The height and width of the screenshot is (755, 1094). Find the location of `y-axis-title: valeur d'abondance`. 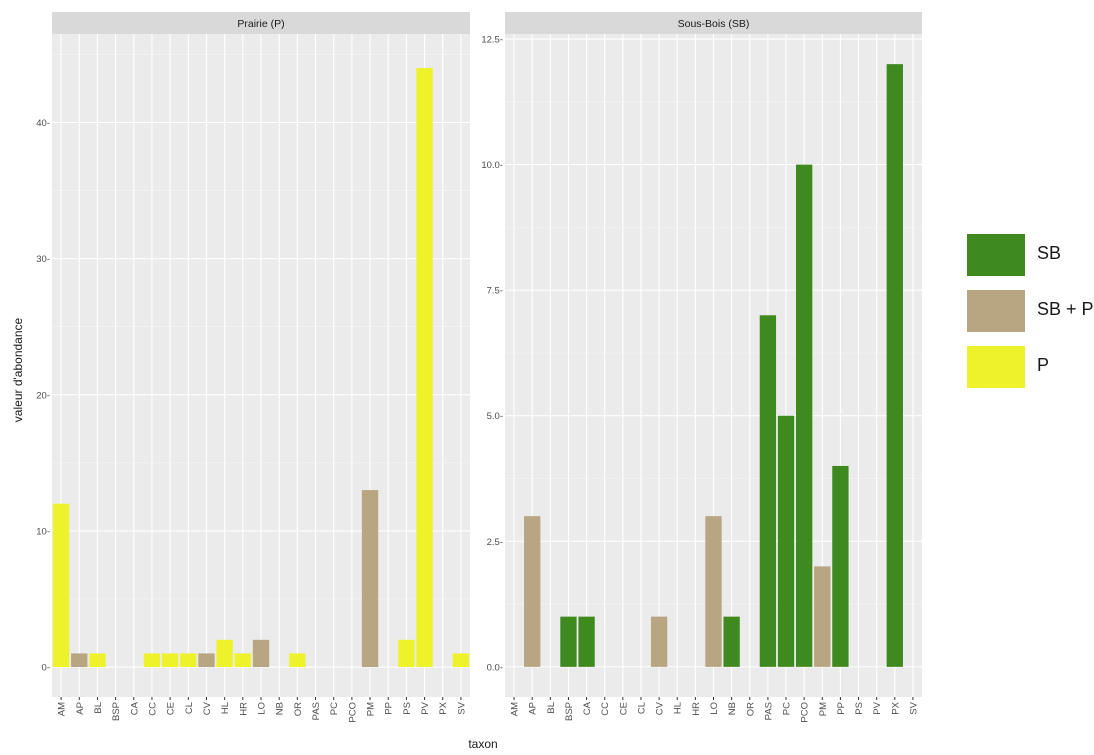

y-axis-title: valeur d'abondance is located at coordinates (18, 369).